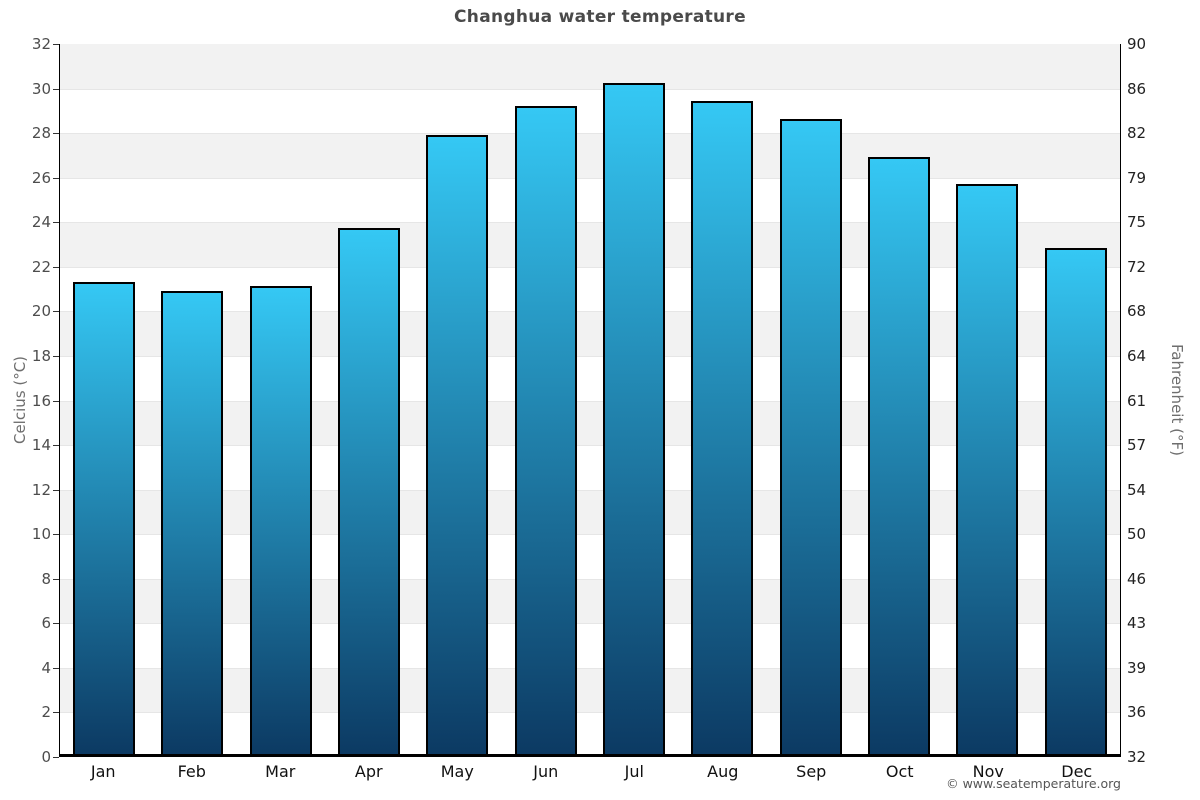 The height and width of the screenshot is (800, 1200). Describe the element at coordinates (1137, 623) in the screenshot. I see `y-tick-label-fahrenheit: 43` at that location.